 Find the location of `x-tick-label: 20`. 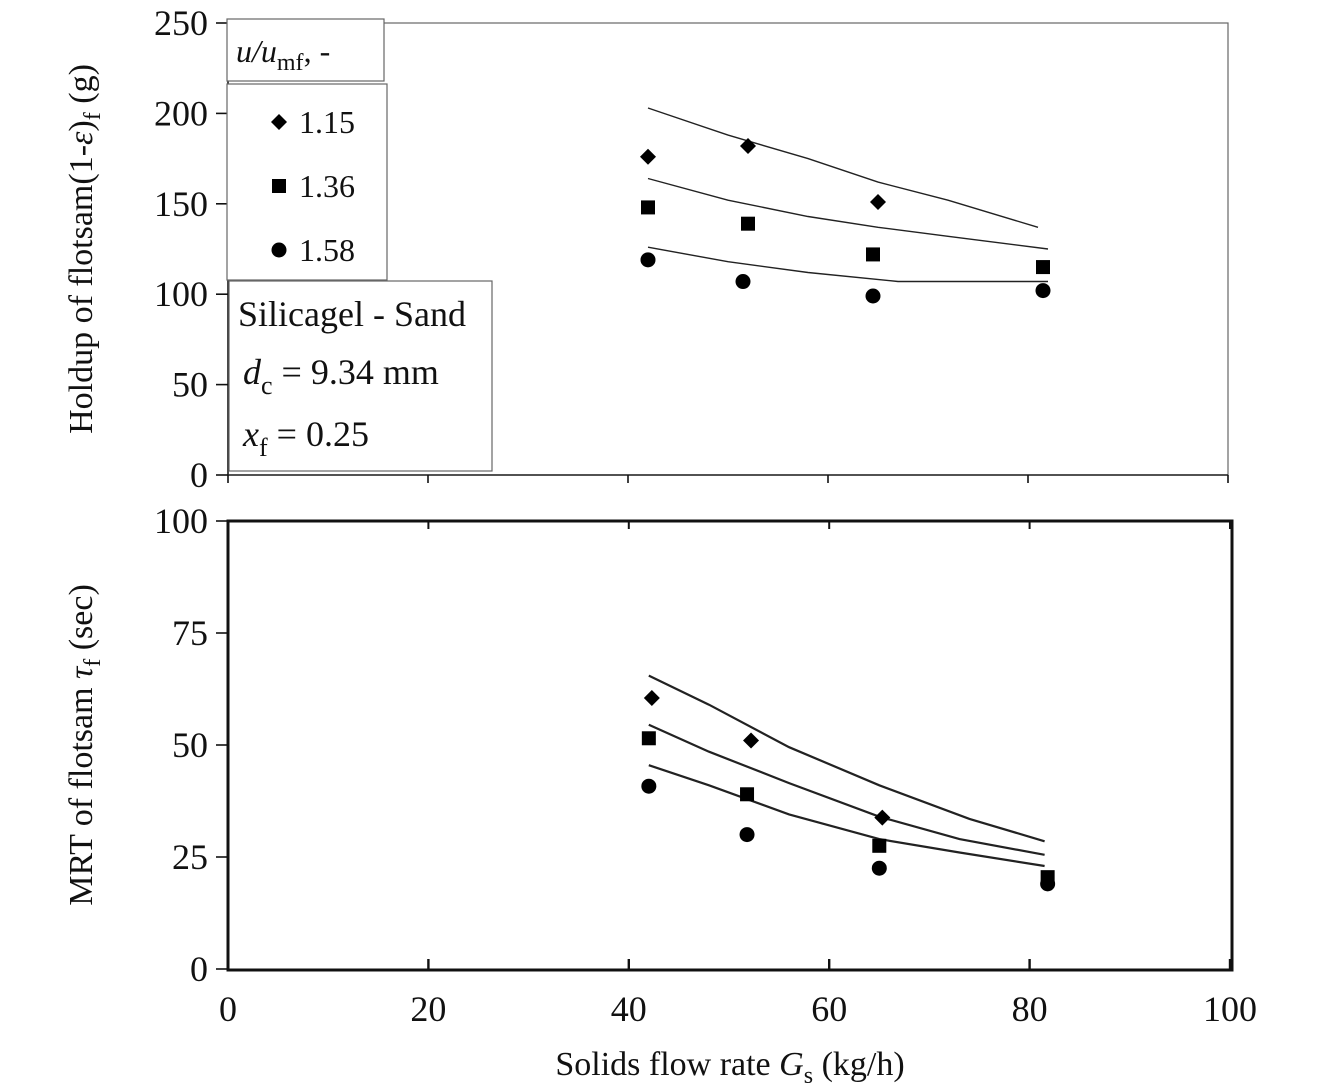

x-tick-label: 20 is located at coordinates (428, 1009).